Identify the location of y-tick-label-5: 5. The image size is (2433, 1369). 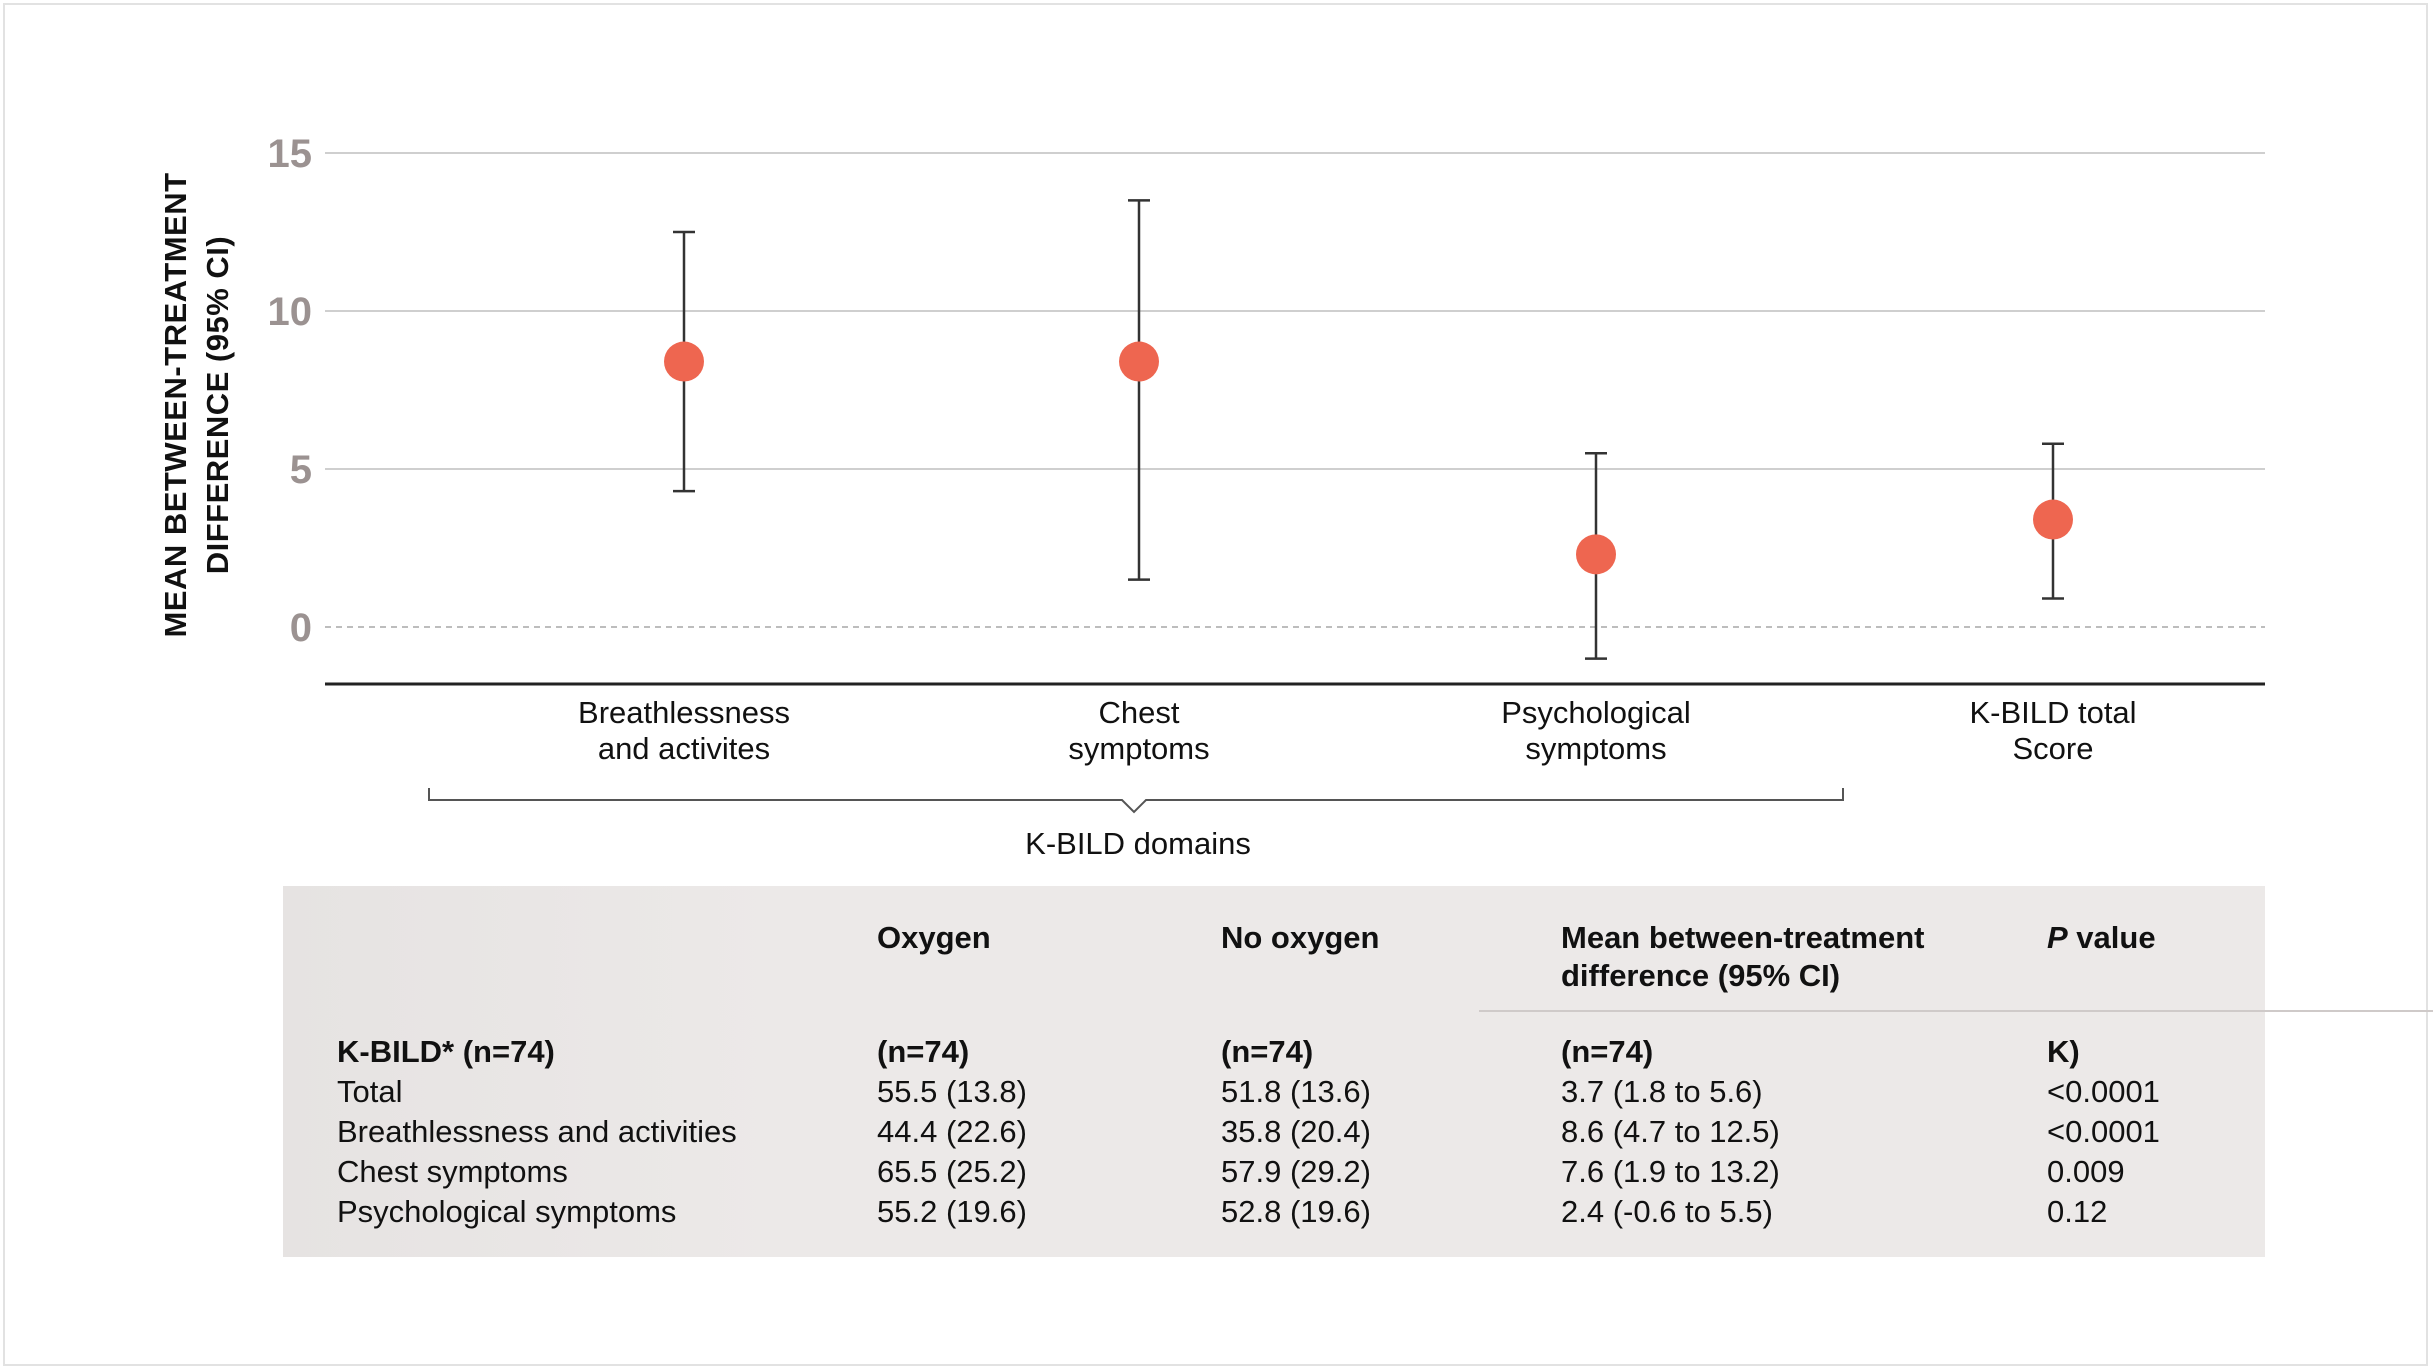
(301, 470).